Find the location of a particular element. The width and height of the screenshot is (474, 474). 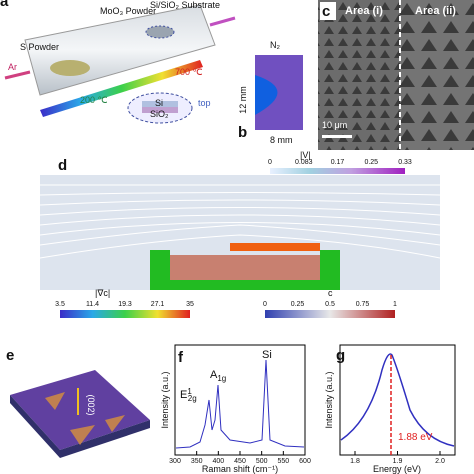

s-boat is located at coordinates (70, 68).